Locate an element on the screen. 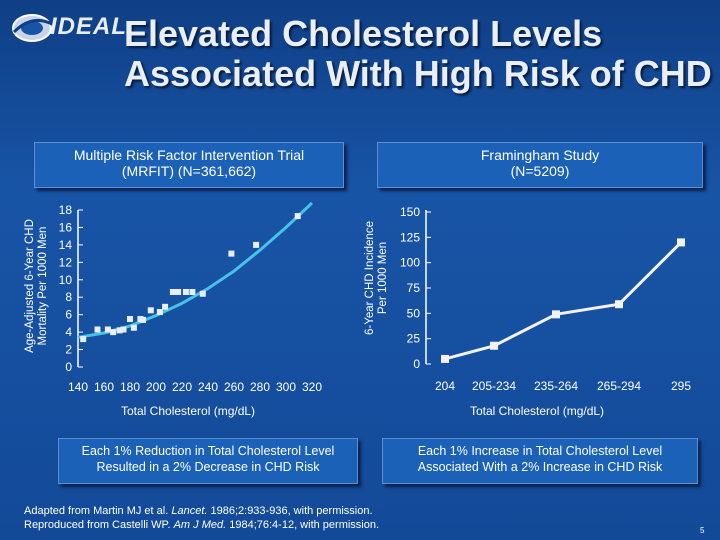 This screenshot has width=720, height=540. framingham-y-tick-label: 50 is located at coordinates (414, 313).